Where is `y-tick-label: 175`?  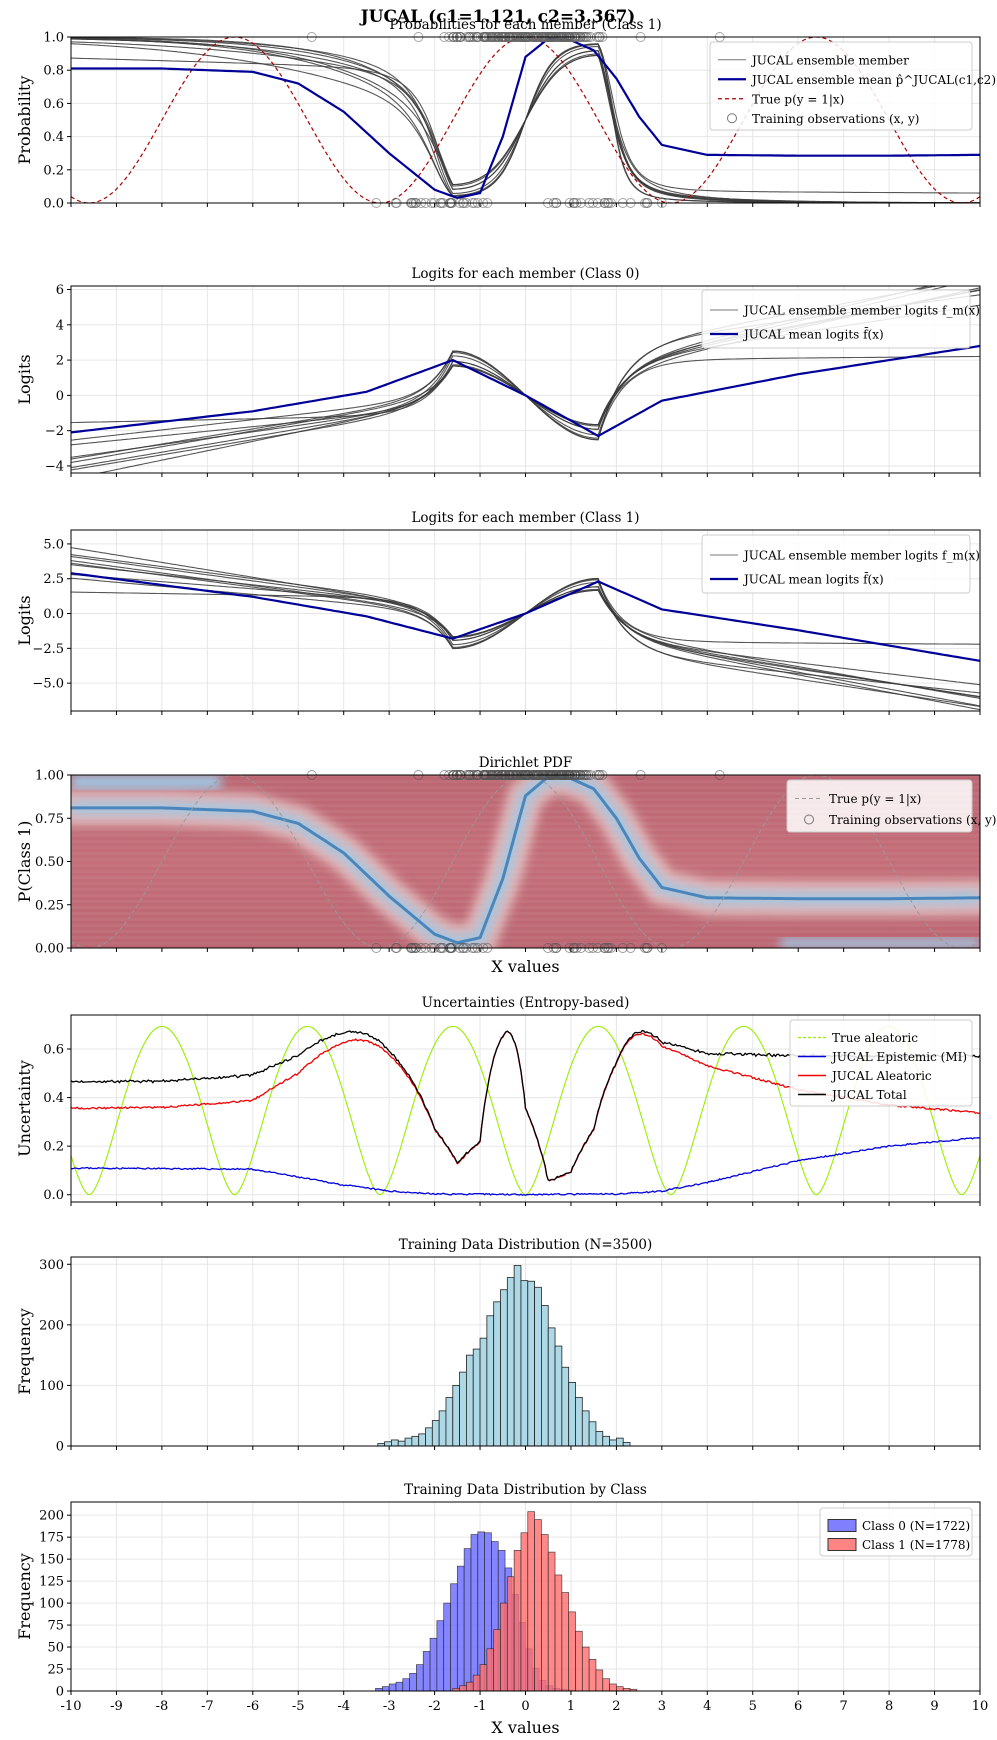 y-tick-label: 175 is located at coordinates (51, 1538).